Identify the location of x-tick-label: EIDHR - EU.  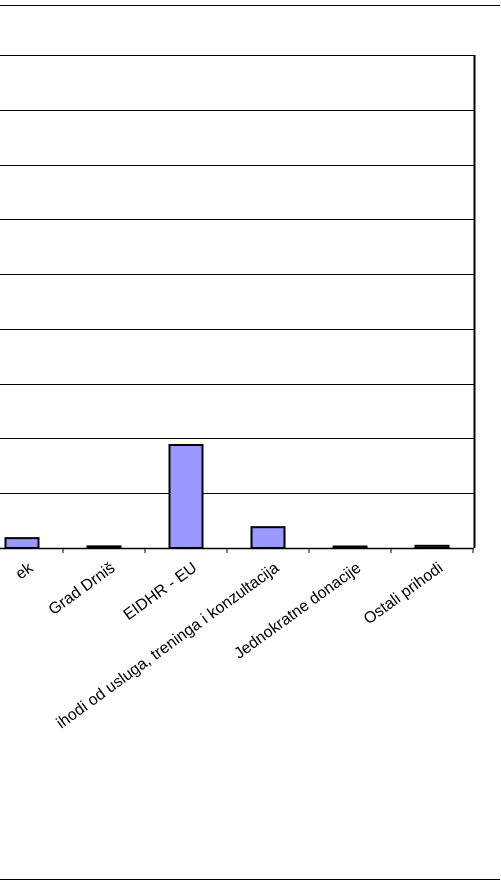
(161, 591).